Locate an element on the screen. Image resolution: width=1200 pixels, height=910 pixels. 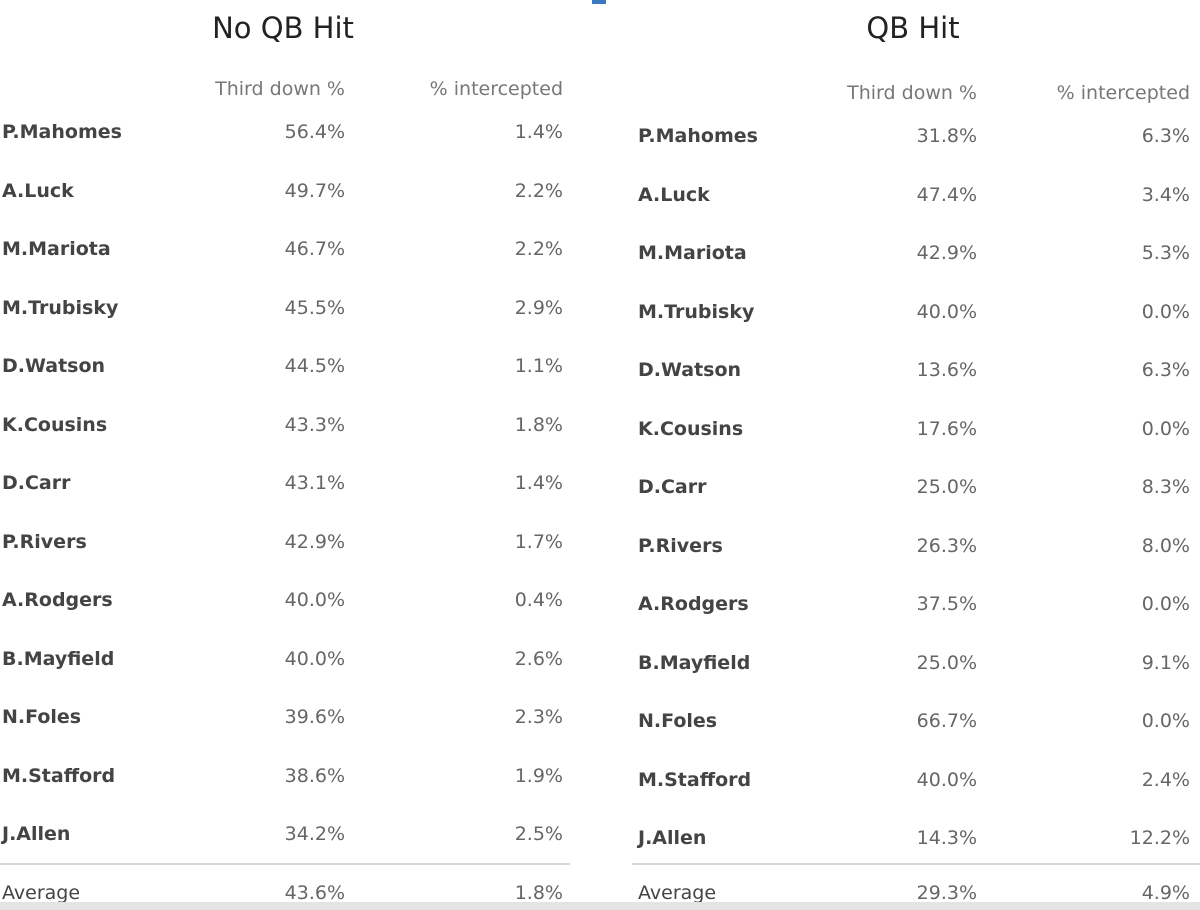
third-down-pct: 44.5% is located at coordinates (314, 366).